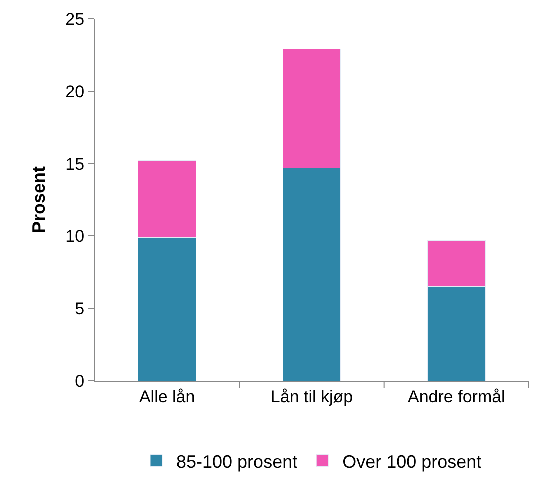 This screenshot has height=489, width=539. What do you see at coordinates (237, 462) in the screenshot?
I see `legend-label: 85-100 prosent` at bounding box center [237, 462].